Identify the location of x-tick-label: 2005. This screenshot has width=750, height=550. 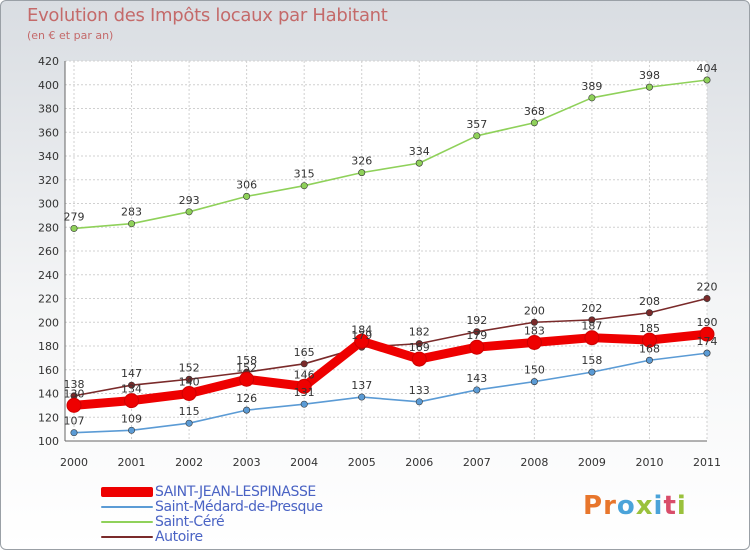
(362, 462).